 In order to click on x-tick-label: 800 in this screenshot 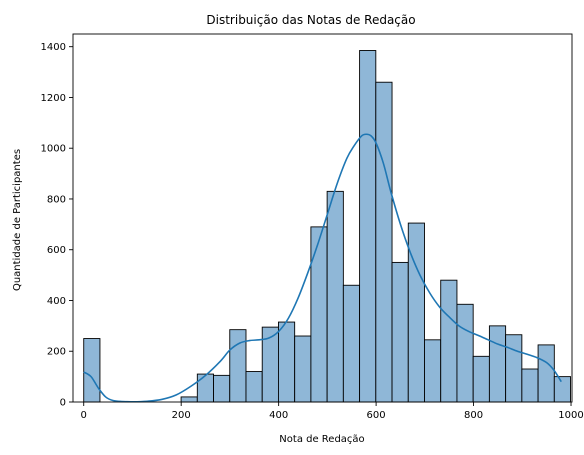, I will do `click(473, 415)`.